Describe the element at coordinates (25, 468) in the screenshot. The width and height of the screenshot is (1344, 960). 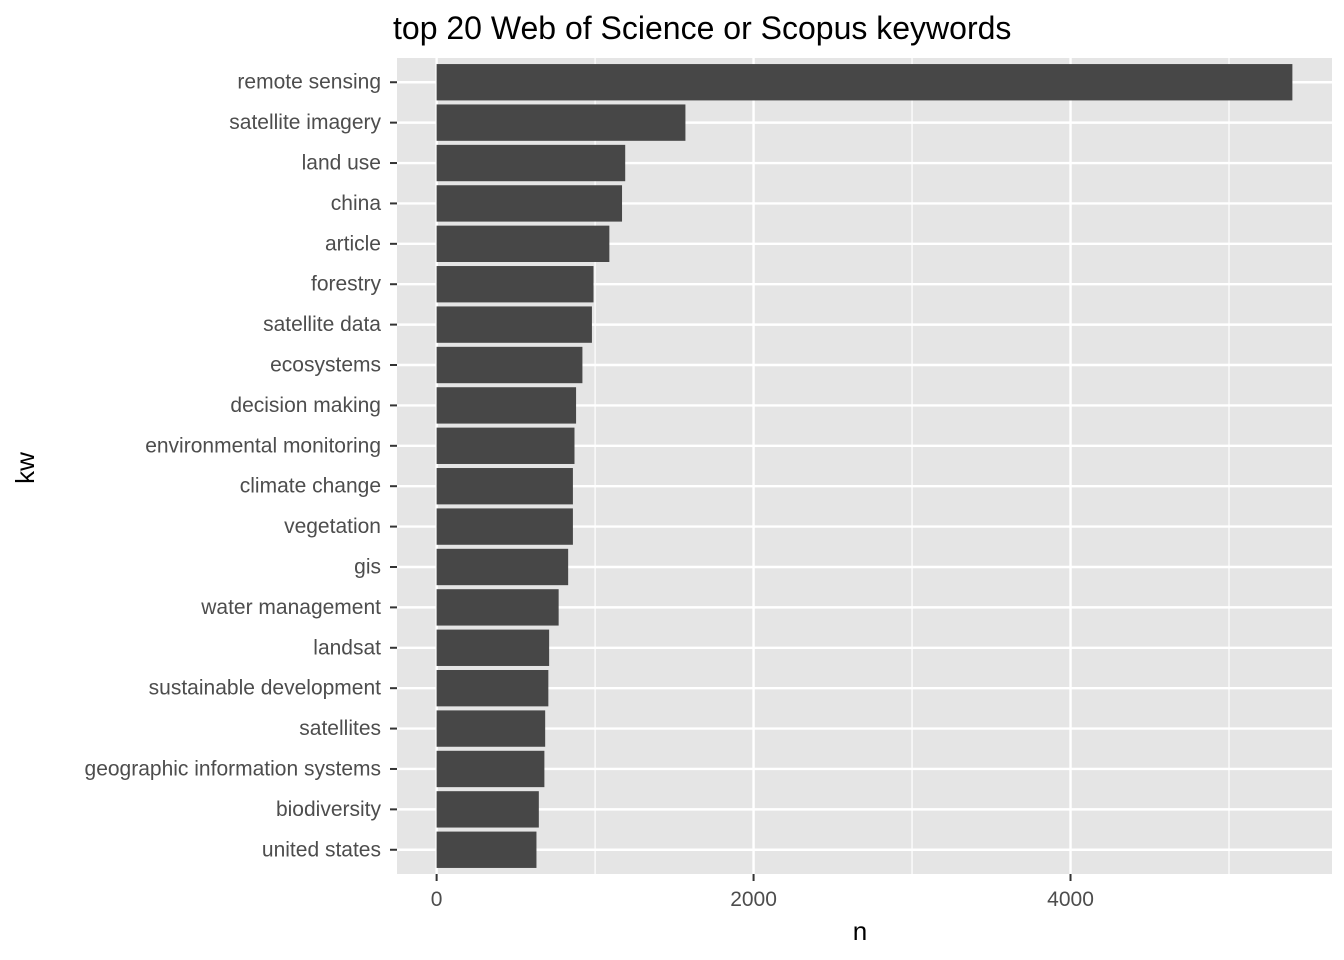
I see `y-axis-title: kw` at that location.